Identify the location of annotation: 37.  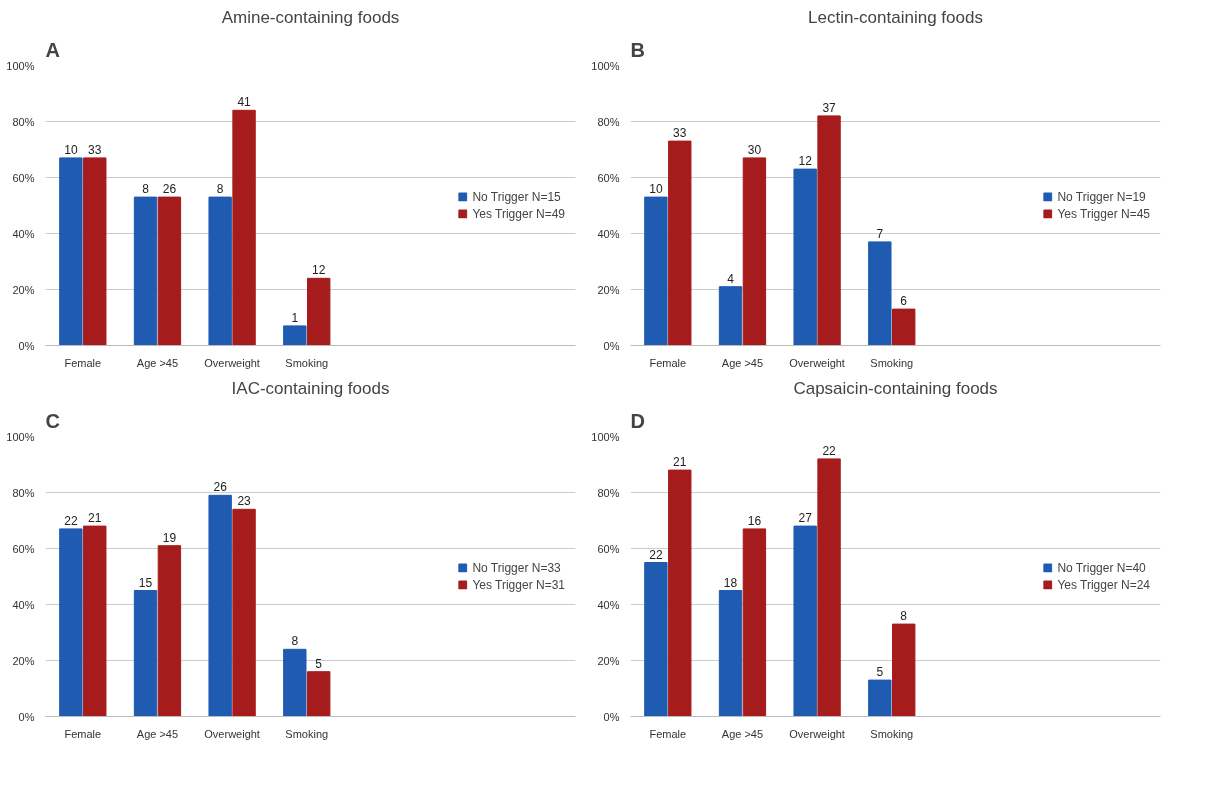
(829, 107).